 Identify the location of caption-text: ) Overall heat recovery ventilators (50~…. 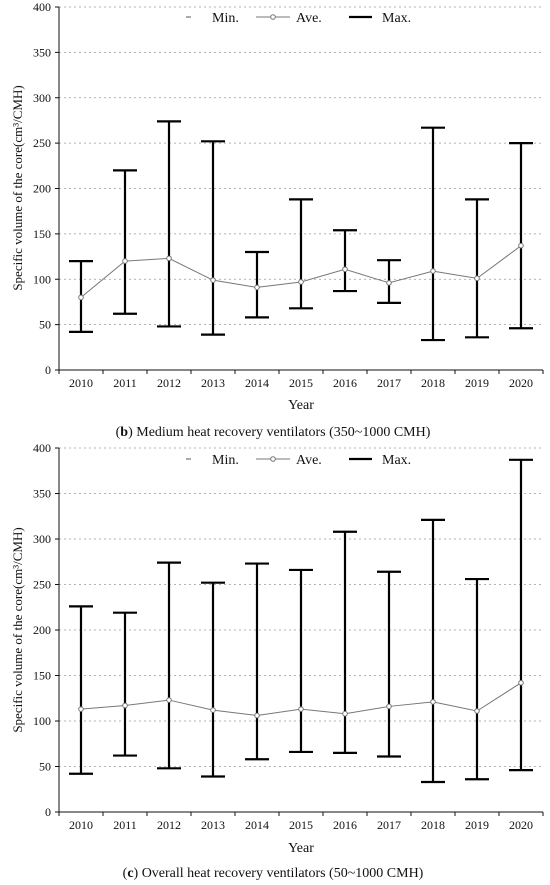
(279, 873).